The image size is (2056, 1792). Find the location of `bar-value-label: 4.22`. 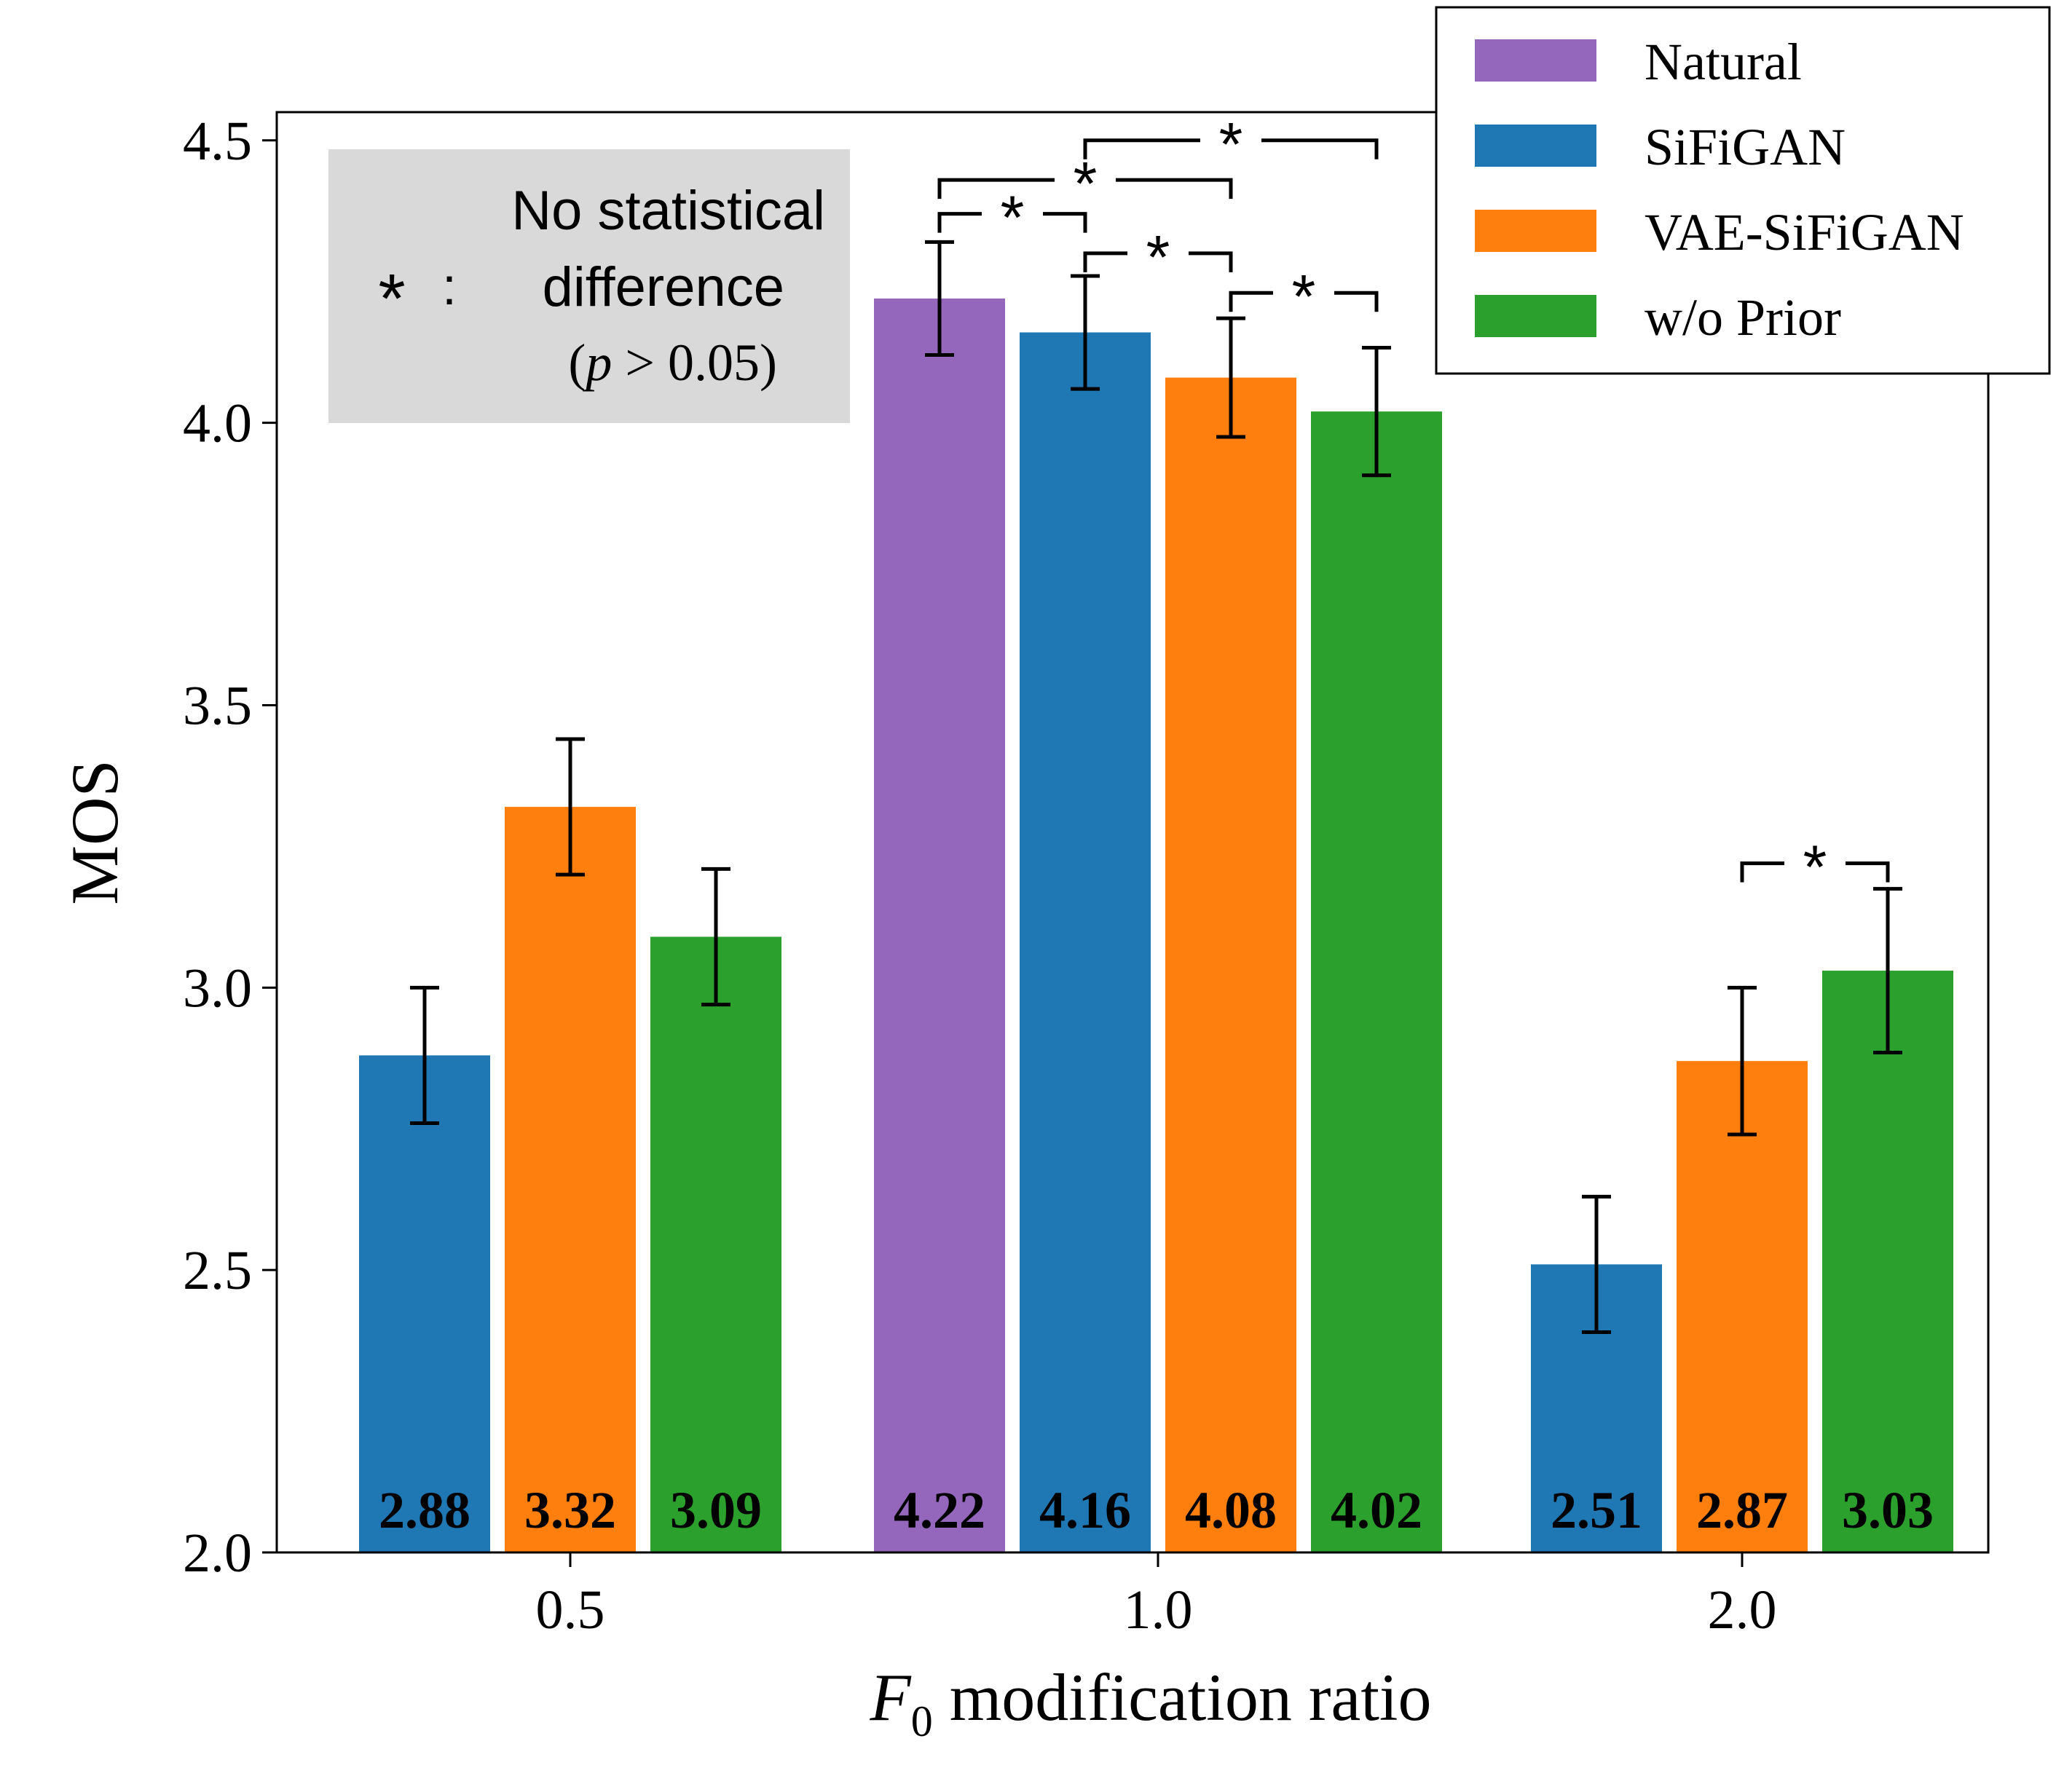

bar-value-label: 4.22 is located at coordinates (939, 1510).